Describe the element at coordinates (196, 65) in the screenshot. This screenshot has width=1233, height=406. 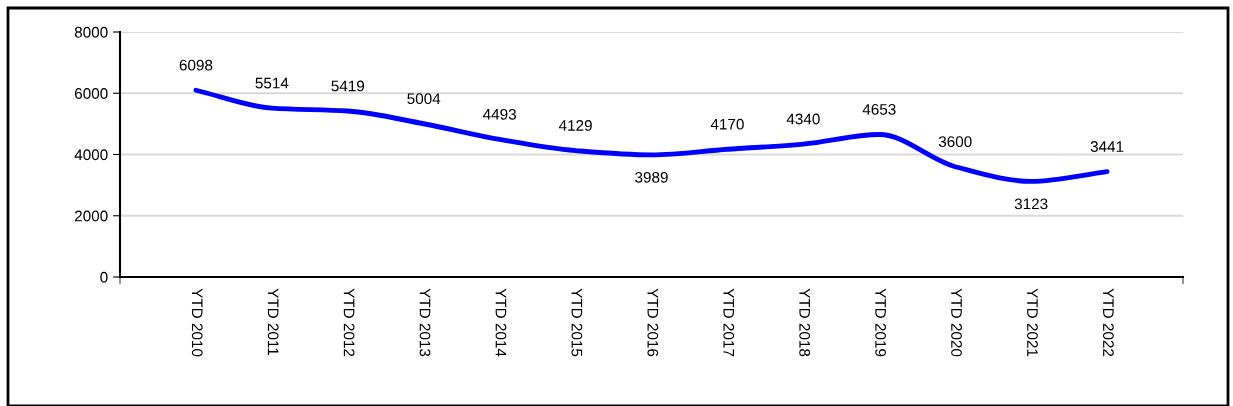
I see `data-label: 6098` at that location.